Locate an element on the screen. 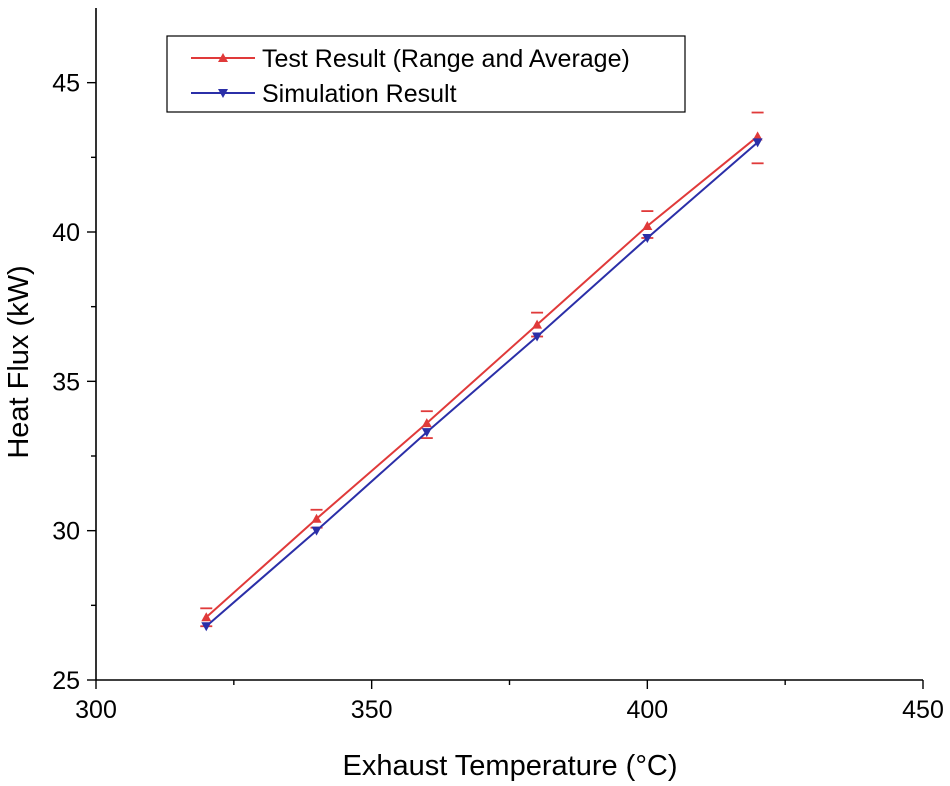  legend-marker-test is located at coordinates (223, 57).